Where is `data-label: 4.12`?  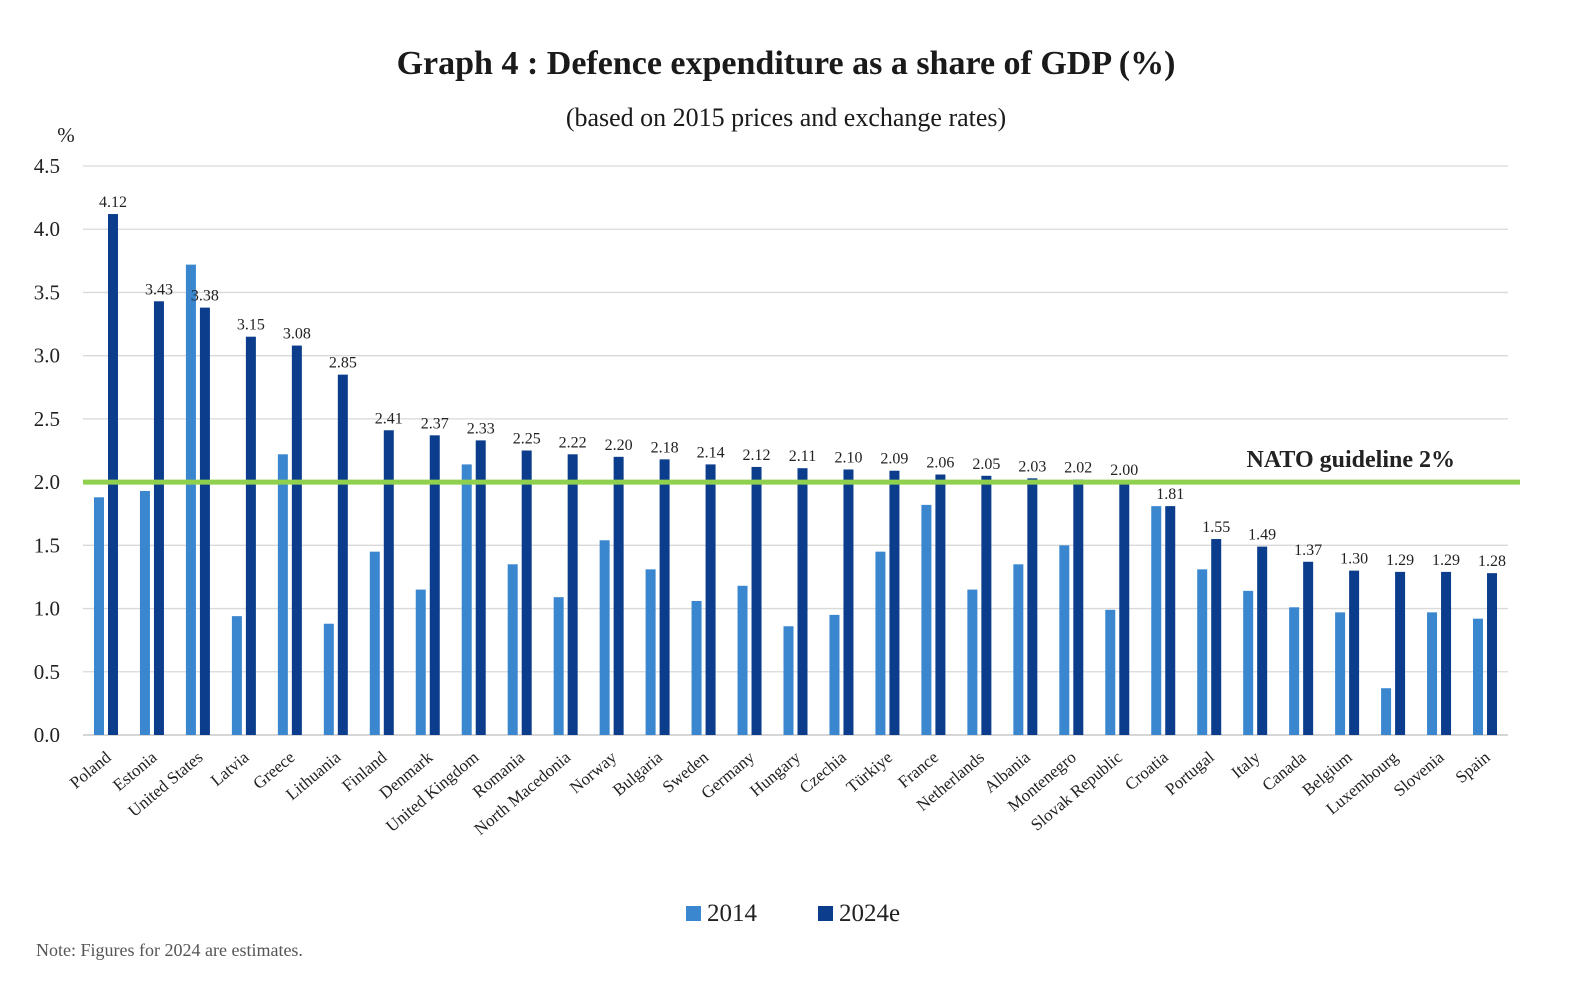
data-label: 4.12 is located at coordinates (113, 202).